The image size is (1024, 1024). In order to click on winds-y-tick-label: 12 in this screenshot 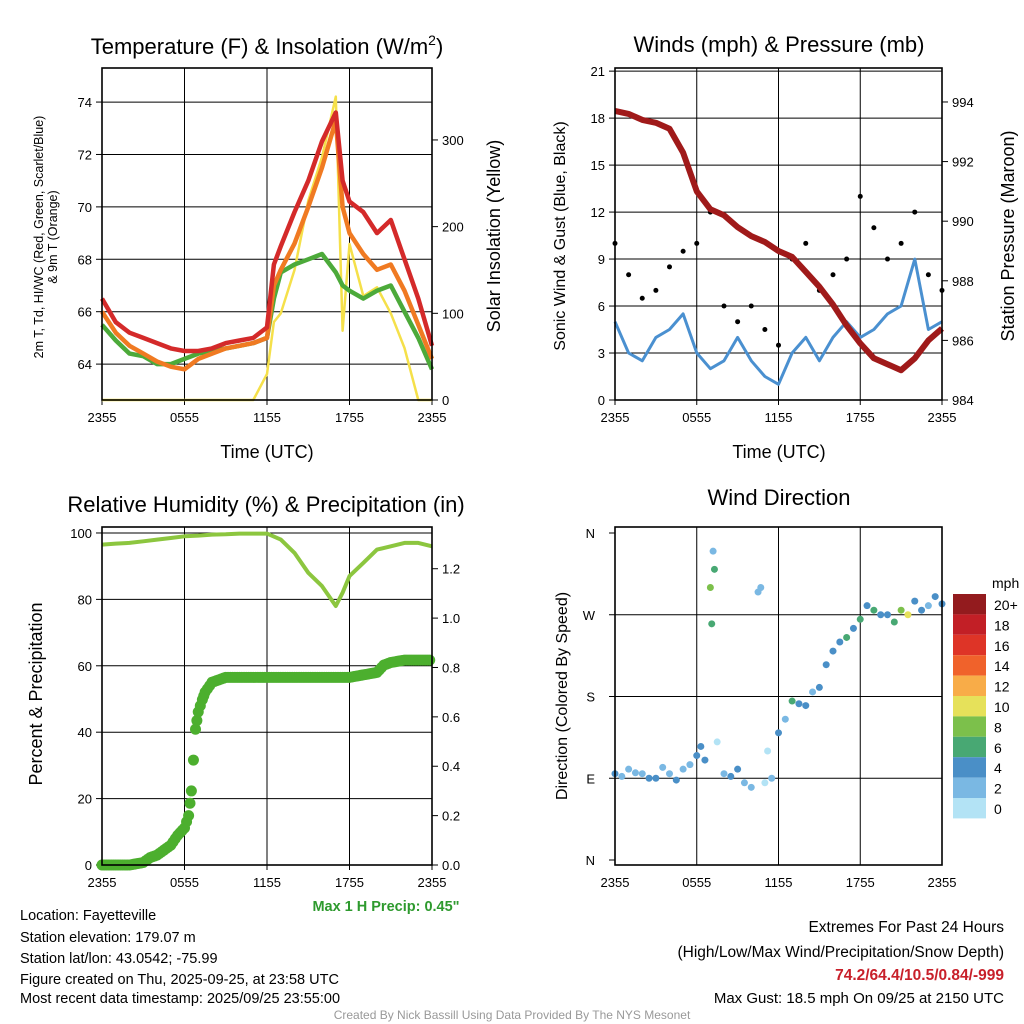, I will do `click(598, 212)`.